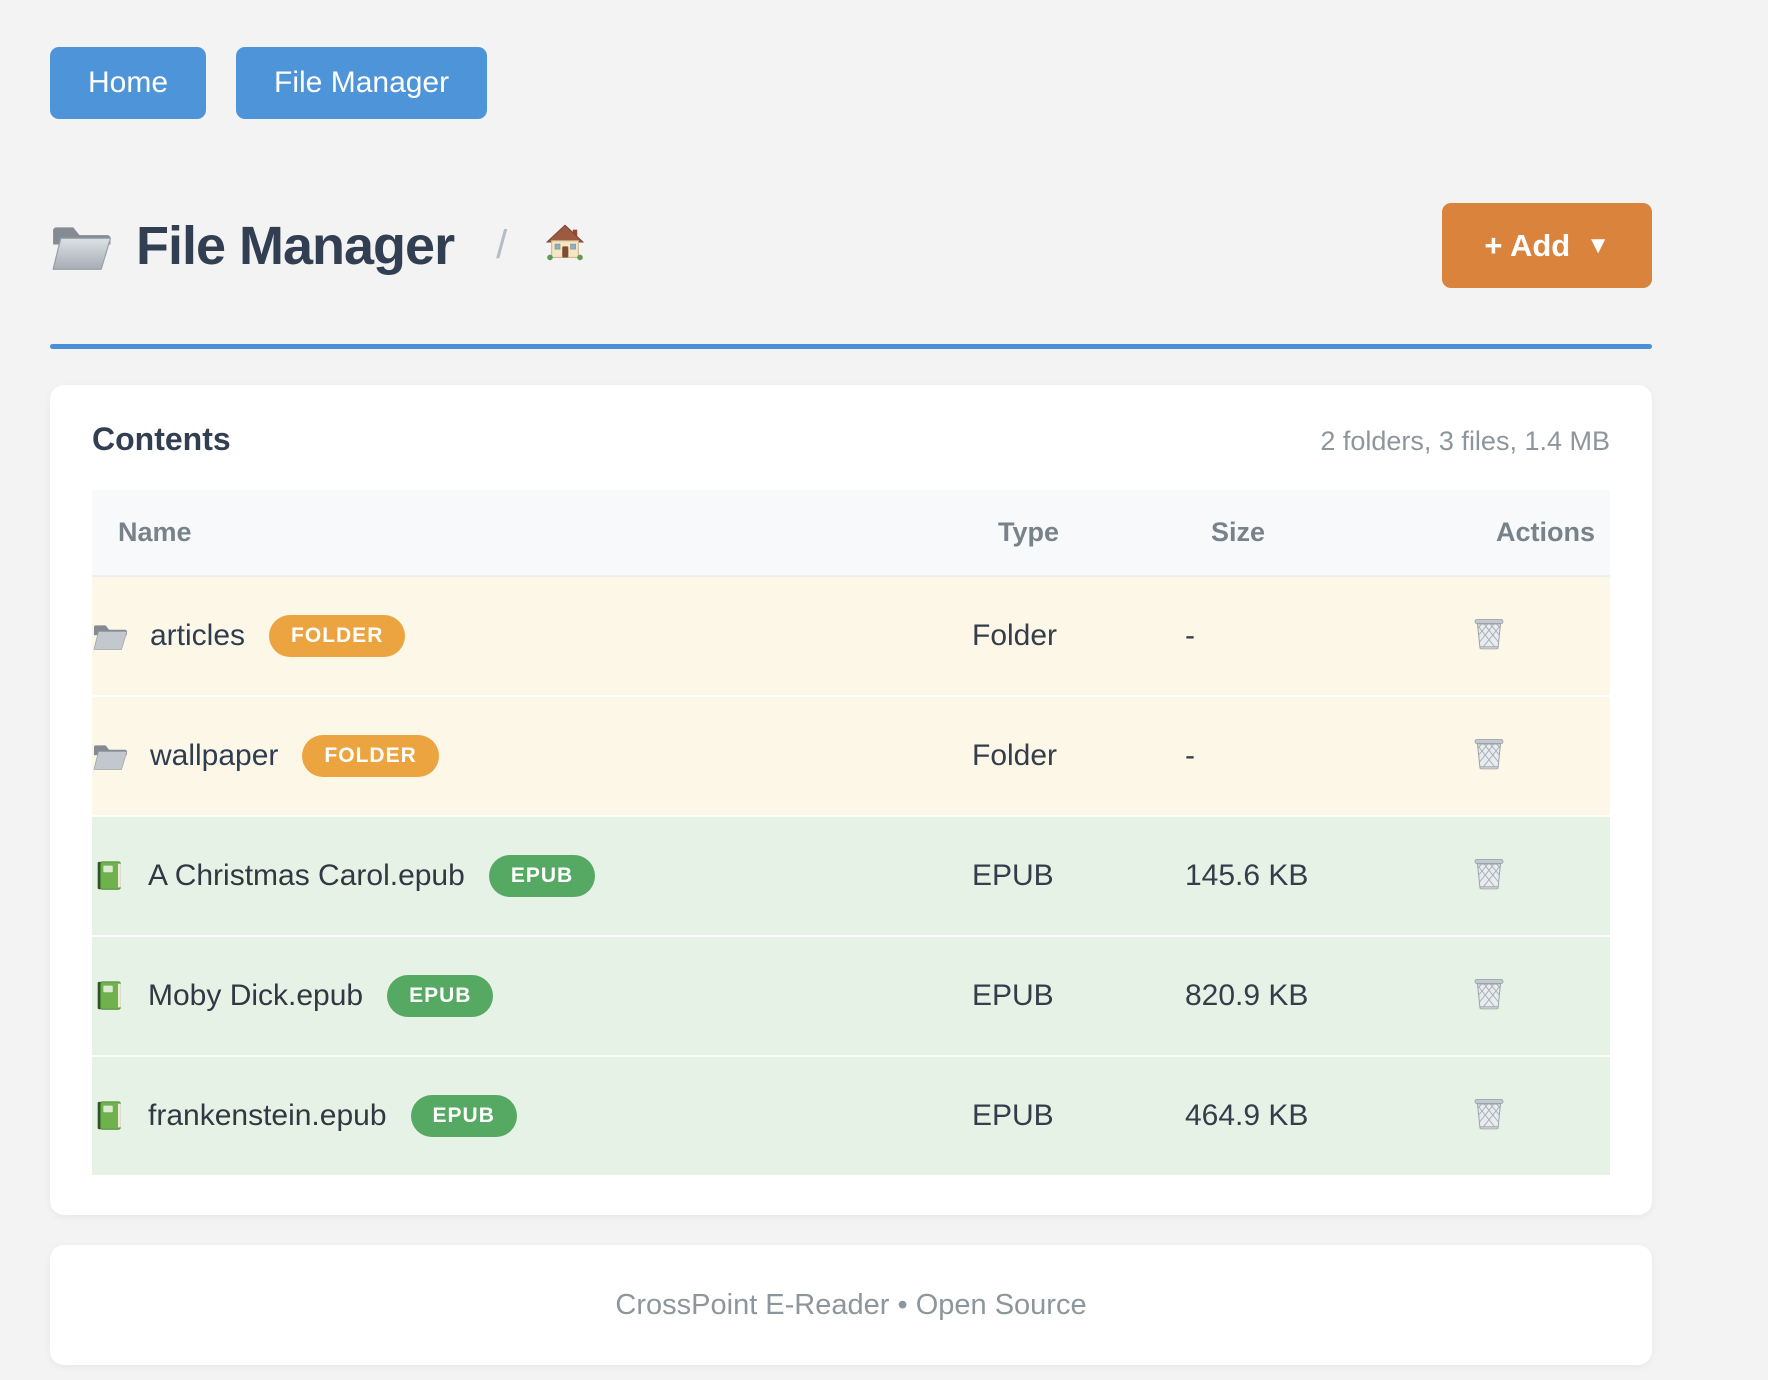 The height and width of the screenshot is (1380, 1768). I want to click on table-header-row: Name Type Size Actions, so click(851, 533).